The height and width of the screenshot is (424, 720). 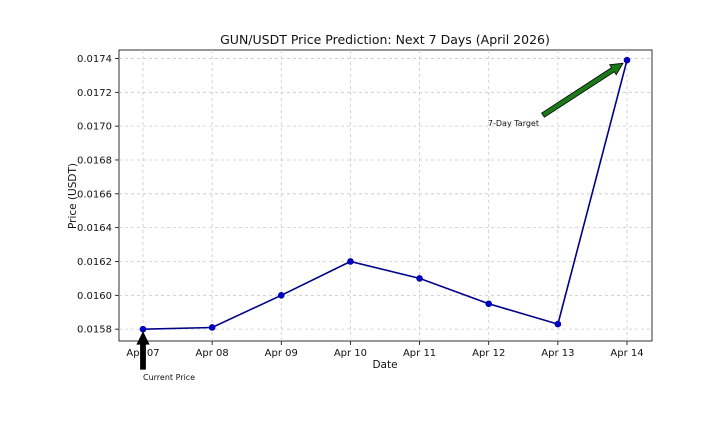 What do you see at coordinates (169, 377) in the screenshot?
I see `current-price-label: Current Price` at bounding box center [169, 377].